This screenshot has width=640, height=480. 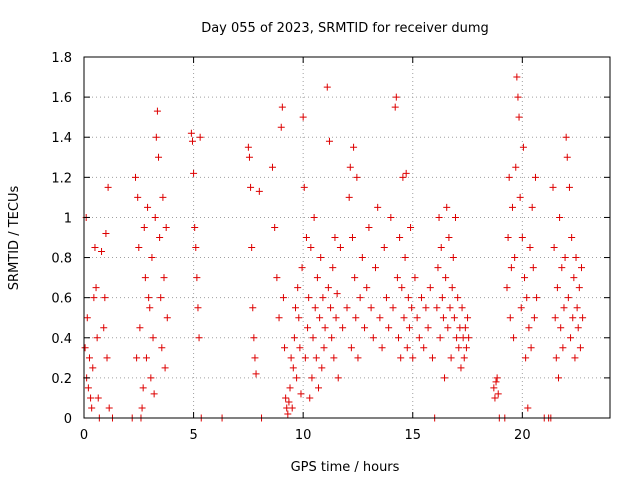 I want to click on y-tick-label: 0, so click(x=68, y=419).